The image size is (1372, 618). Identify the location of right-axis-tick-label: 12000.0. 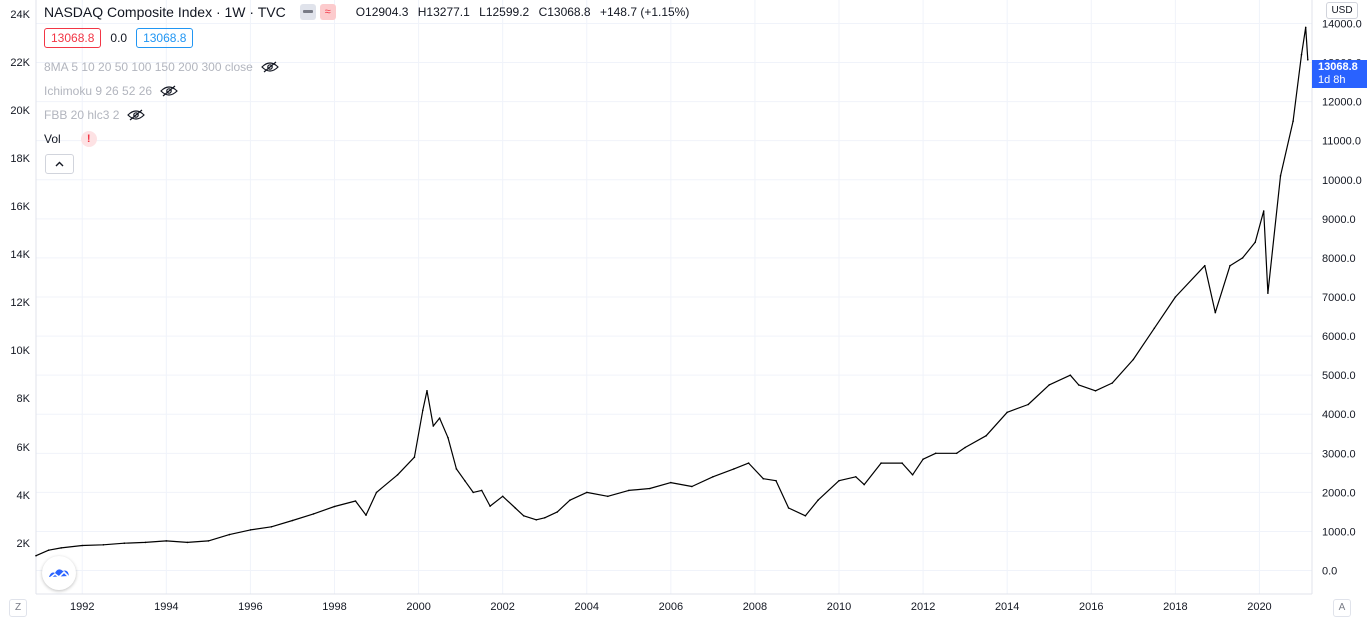
(1342, 103).